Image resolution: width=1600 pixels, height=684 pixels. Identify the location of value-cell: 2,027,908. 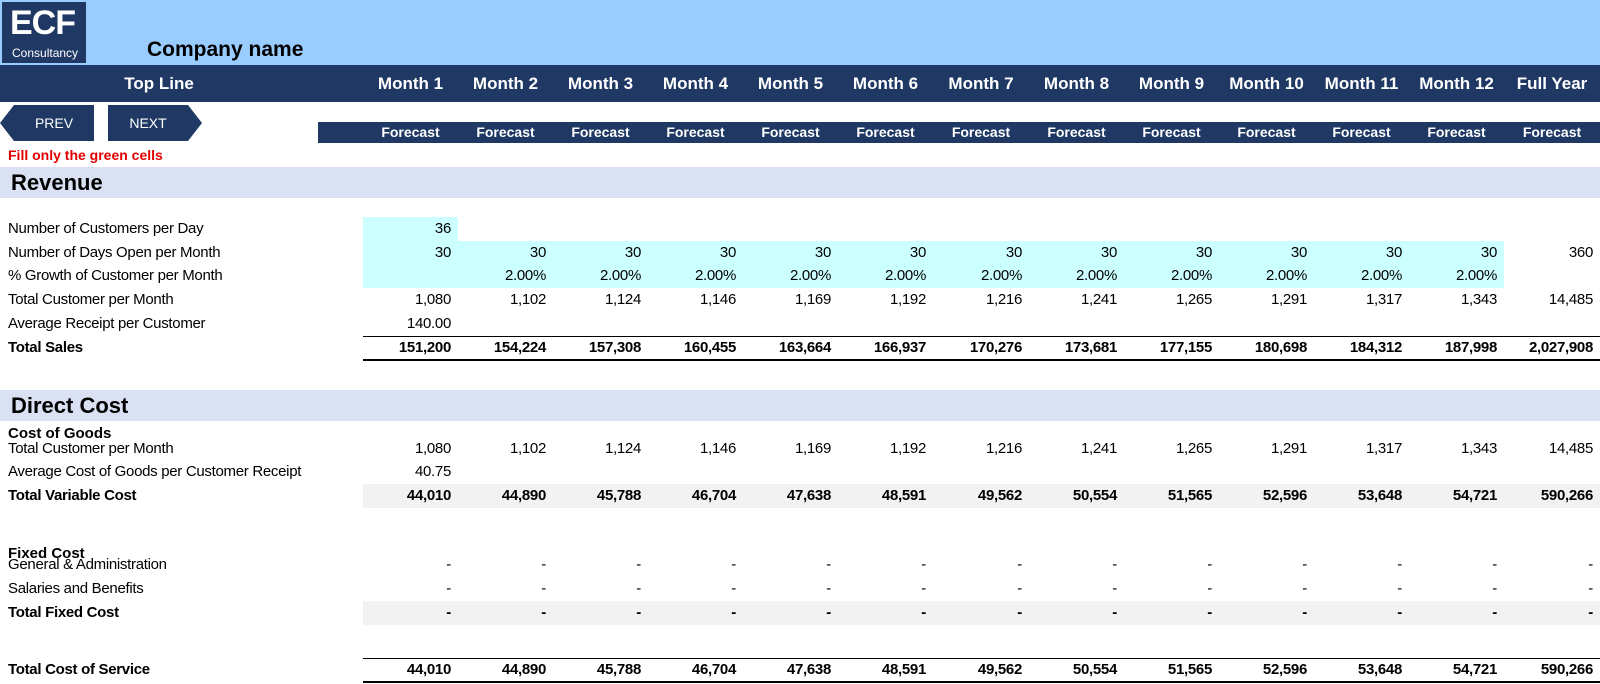
(1560, 347).